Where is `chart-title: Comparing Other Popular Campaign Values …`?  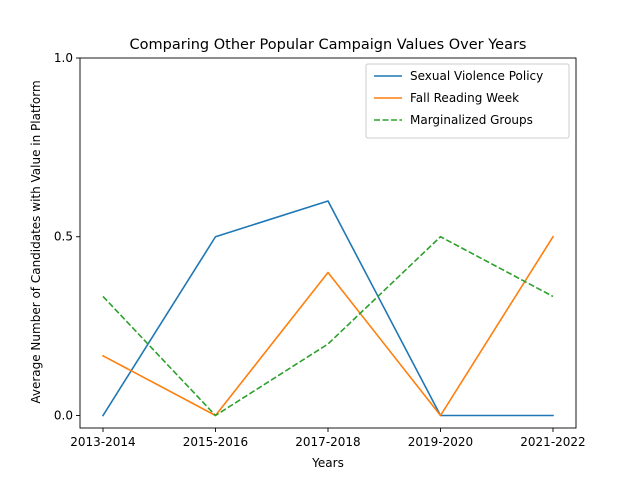 chart-title: Comparing Other Popular Campaign Values … is located at coordinates (328, 45).